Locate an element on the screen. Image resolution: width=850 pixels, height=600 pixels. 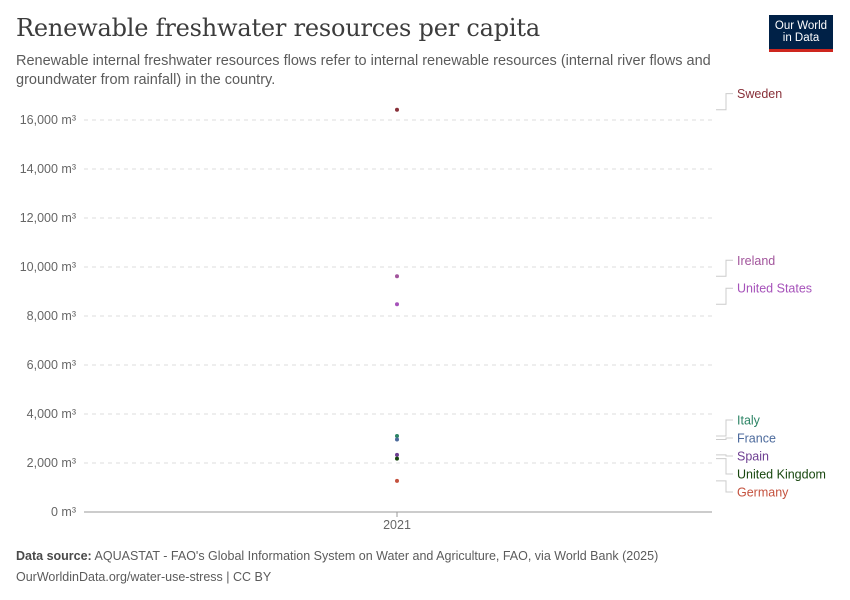
data-point-france is located at coordinates (397, 439).